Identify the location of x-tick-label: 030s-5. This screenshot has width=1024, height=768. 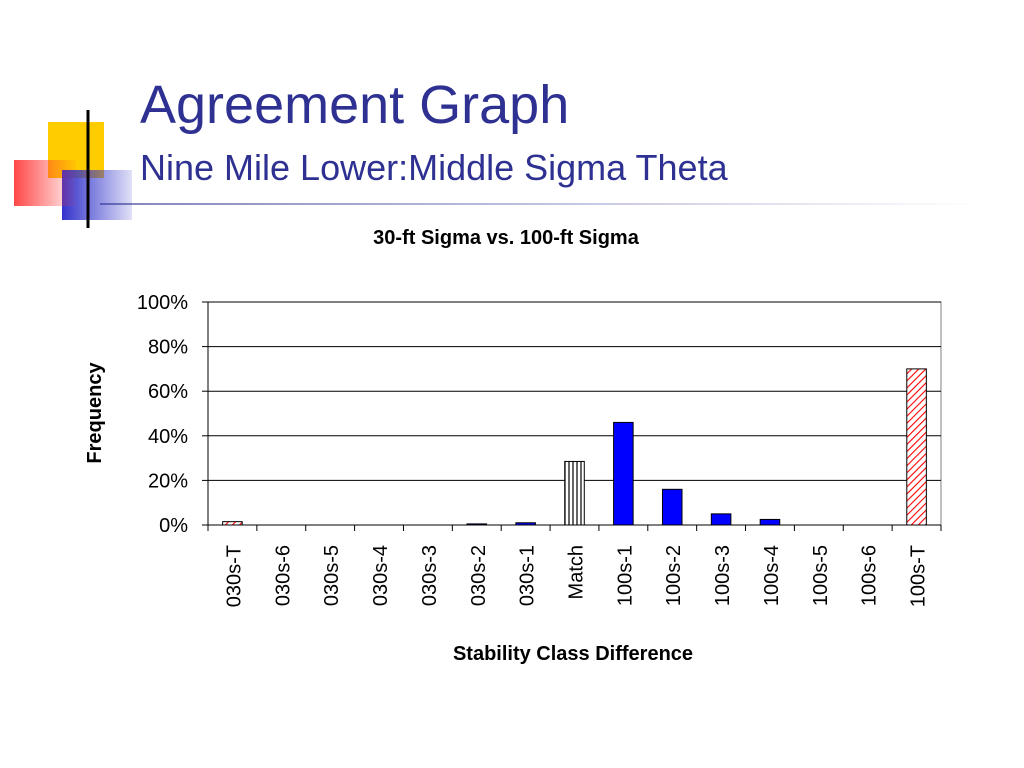
(332, 575).